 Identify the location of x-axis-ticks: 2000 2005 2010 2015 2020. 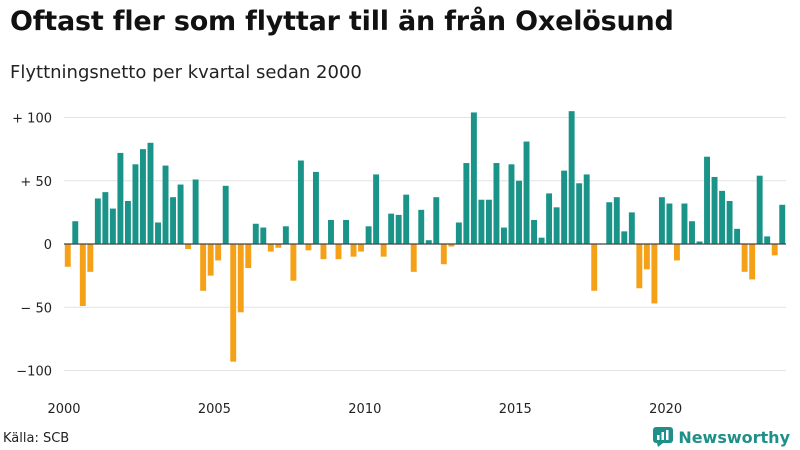
(364, 409).